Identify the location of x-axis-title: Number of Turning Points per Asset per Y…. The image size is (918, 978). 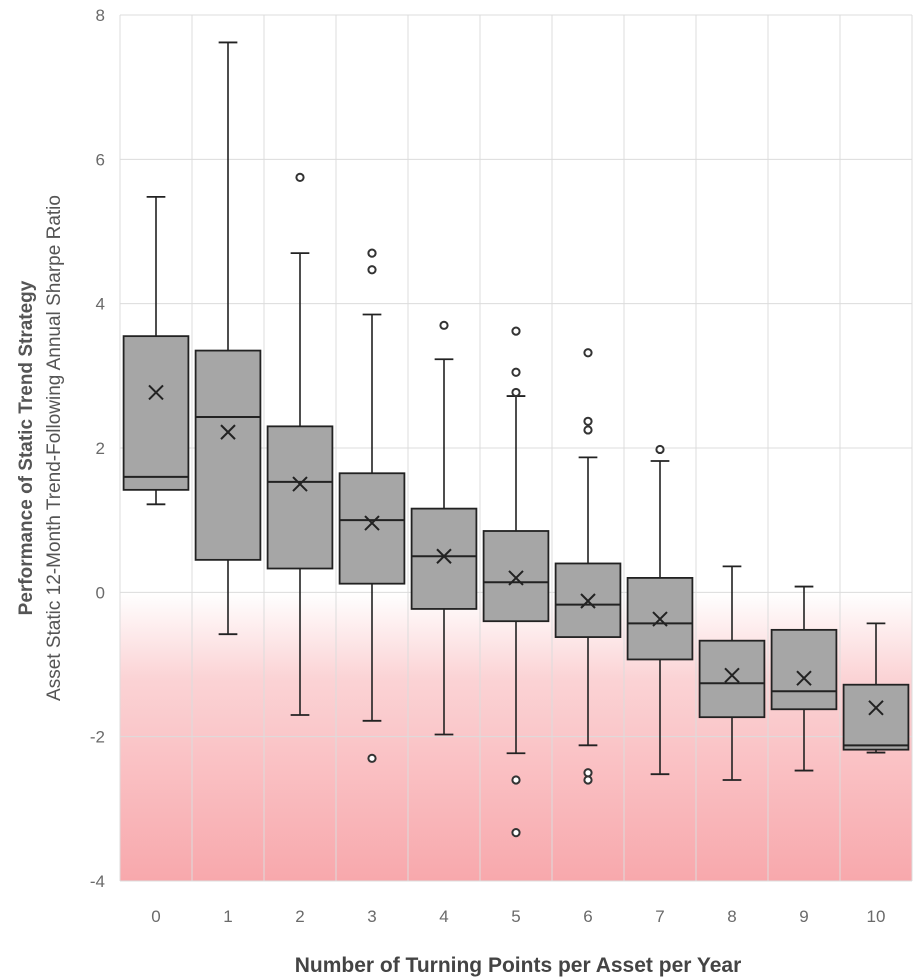
(518, 965).